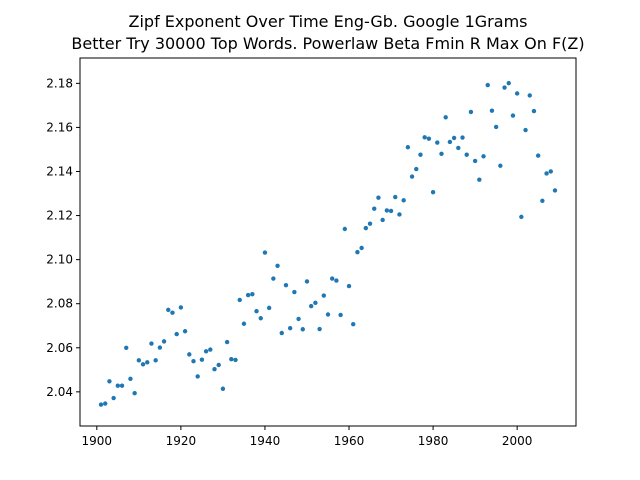  I want to click on y-tick-label: 2.04, so click(59, 392).